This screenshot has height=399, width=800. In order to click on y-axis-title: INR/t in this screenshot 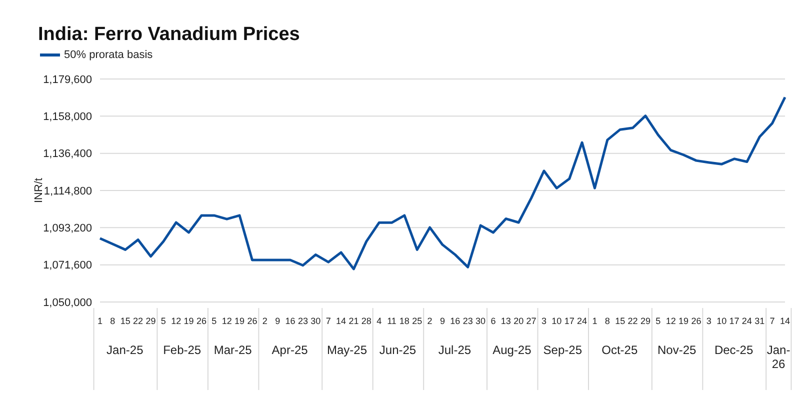, I will do `click(38, 191)`.